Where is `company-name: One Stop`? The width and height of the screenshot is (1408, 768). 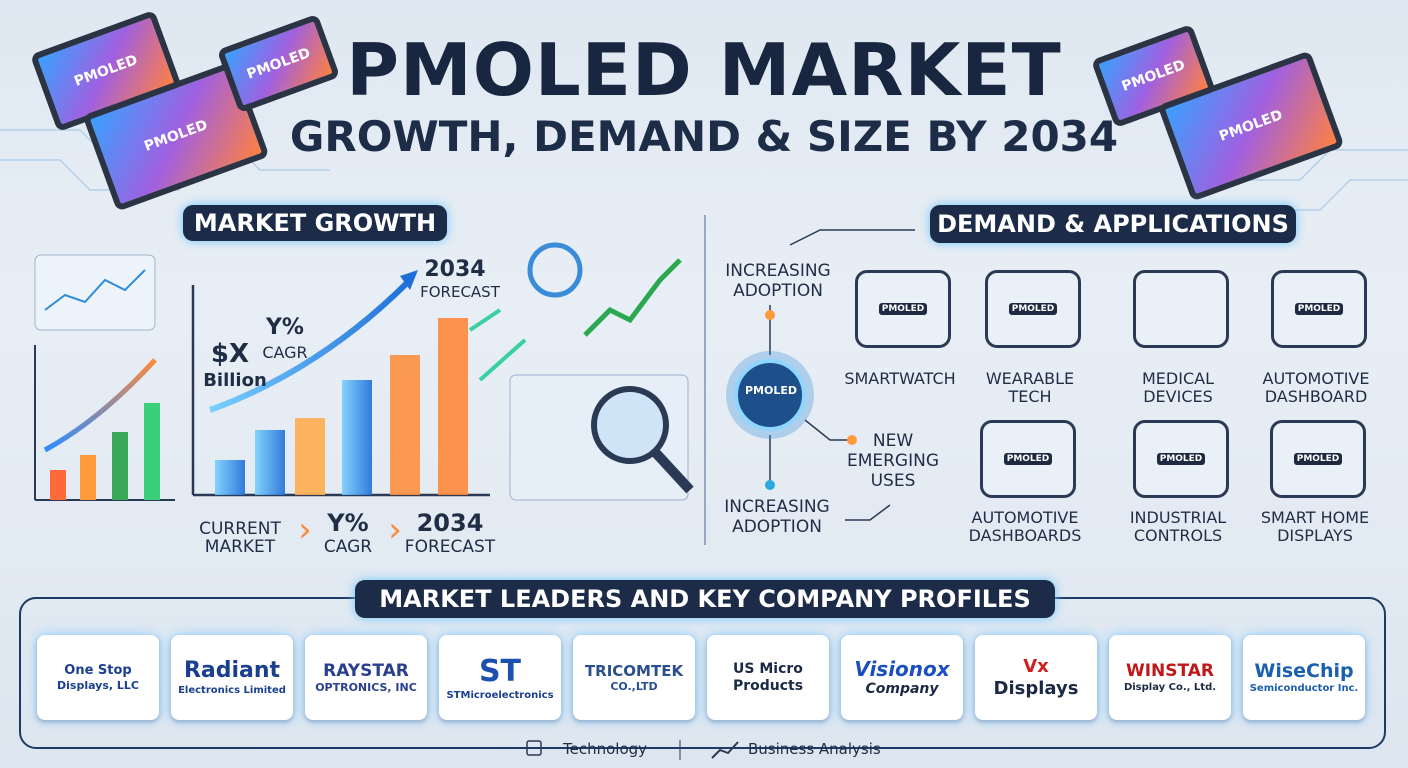 company-name: One Stop is located at coordinates (98, 671).